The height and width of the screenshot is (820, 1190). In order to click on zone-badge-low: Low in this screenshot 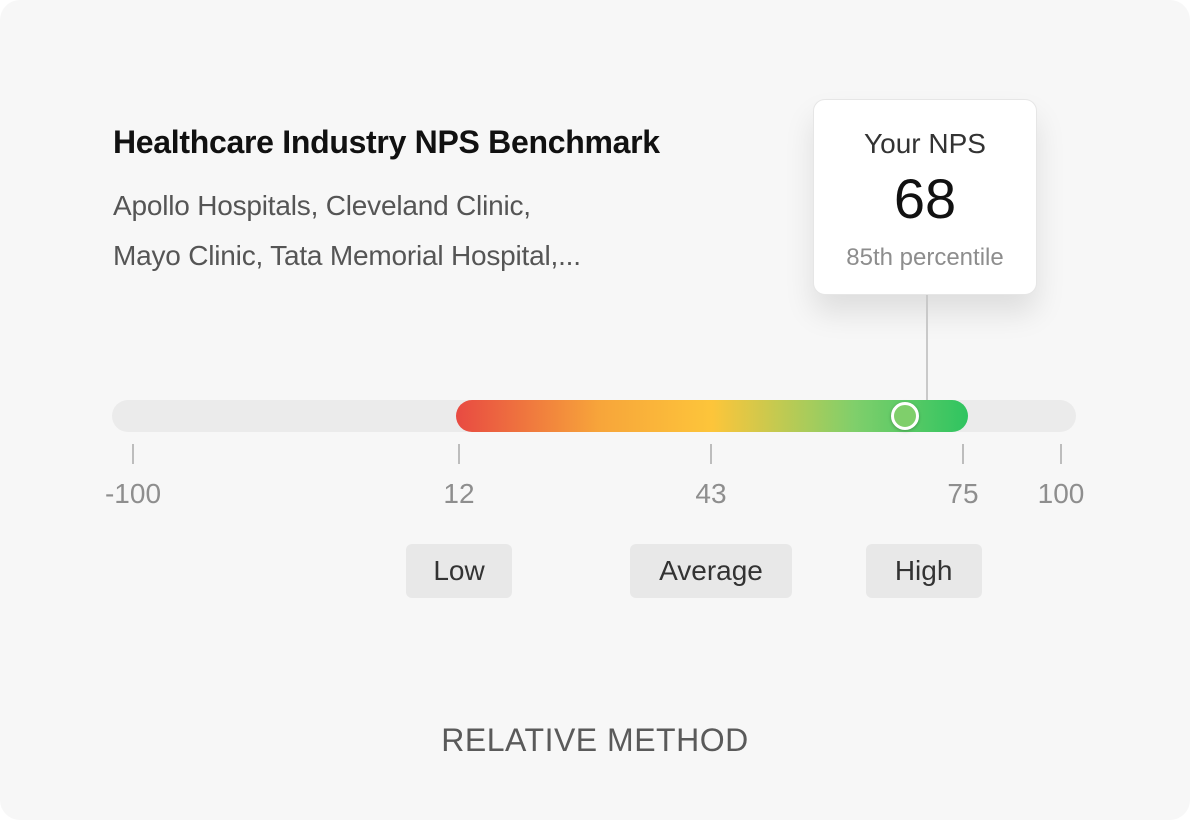, I will do `click(459, 571)`.